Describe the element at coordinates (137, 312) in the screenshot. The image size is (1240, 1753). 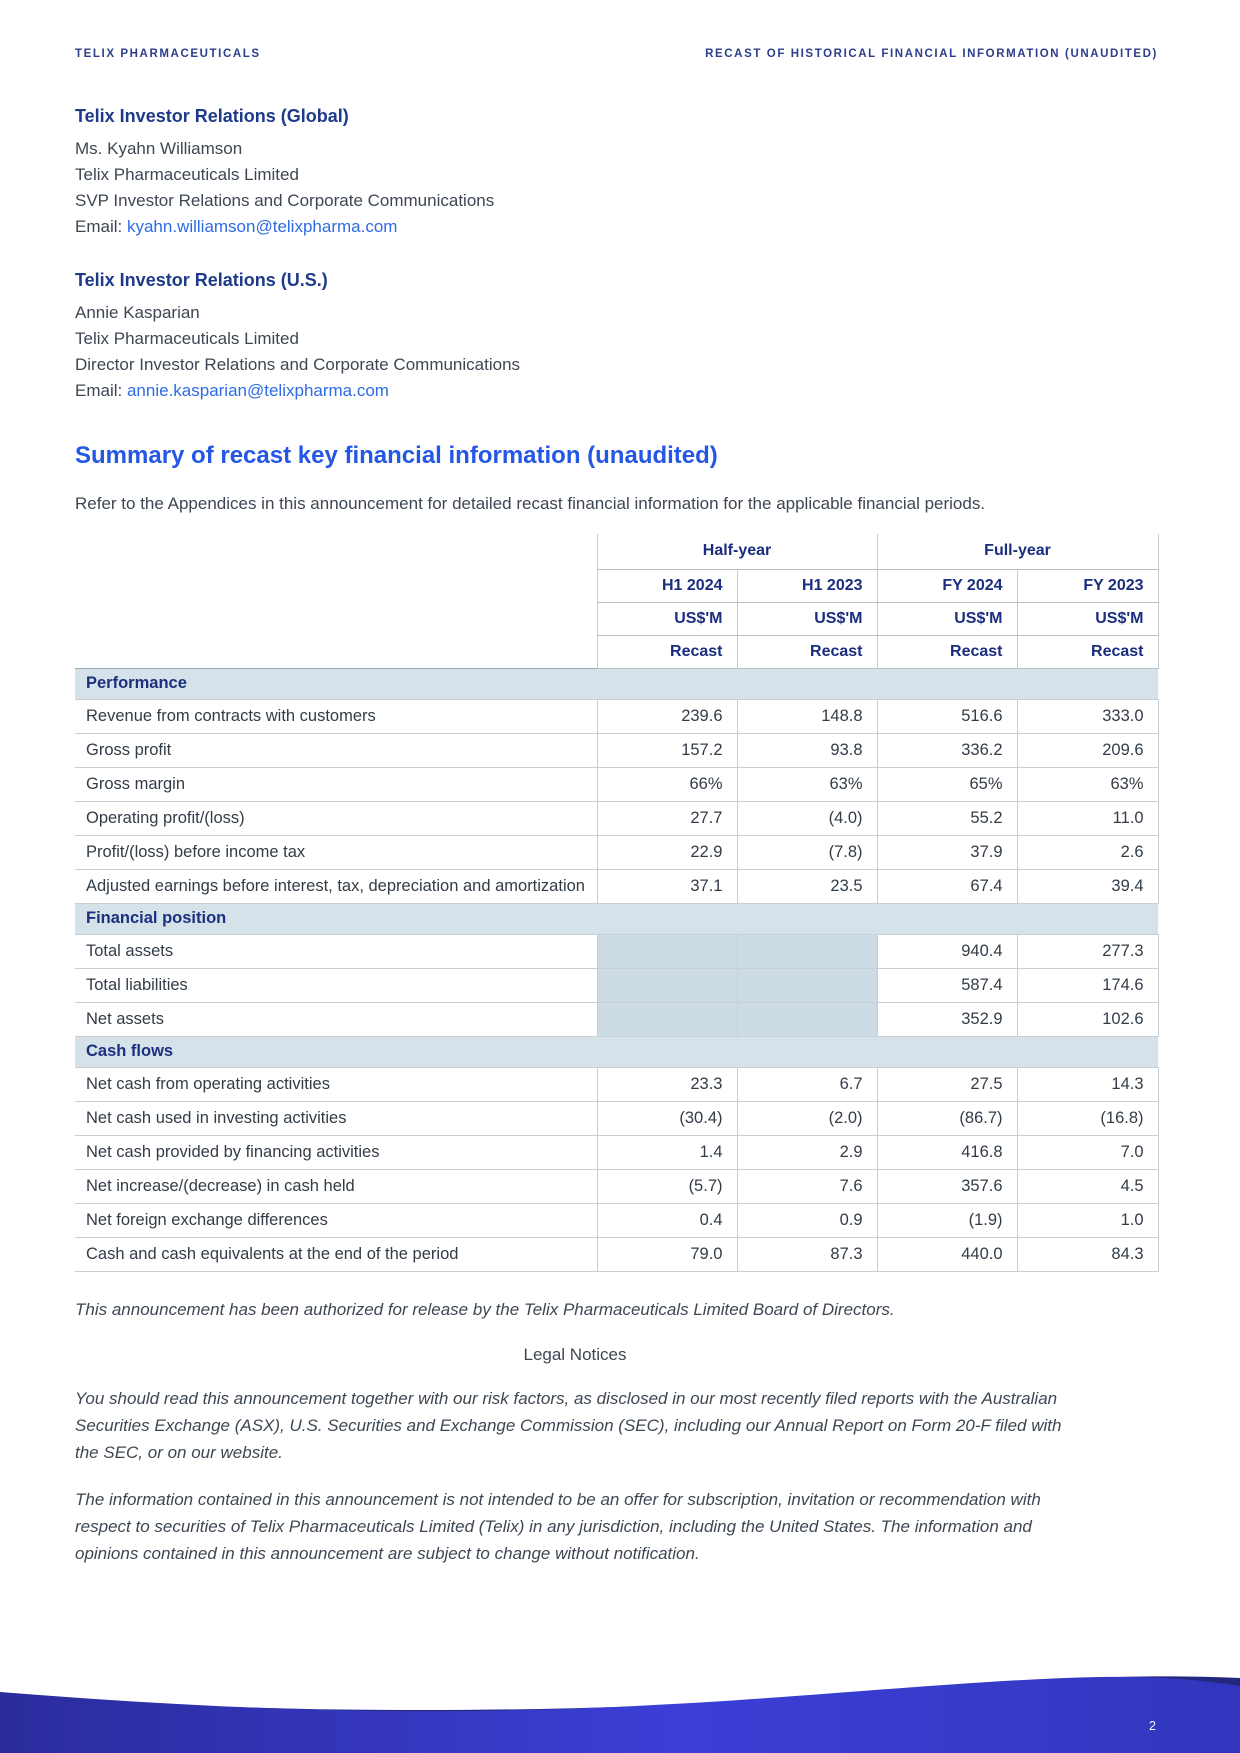
I see `contact-name: Annie Kasparian` at that location.